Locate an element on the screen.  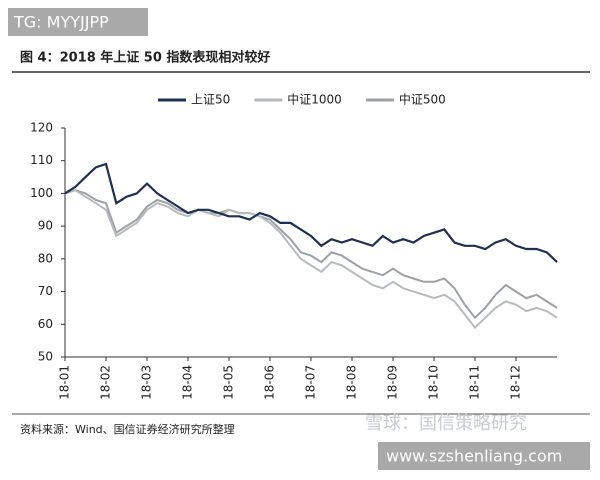
url: www.szshenliang.com is located at coordinates (474, 456).